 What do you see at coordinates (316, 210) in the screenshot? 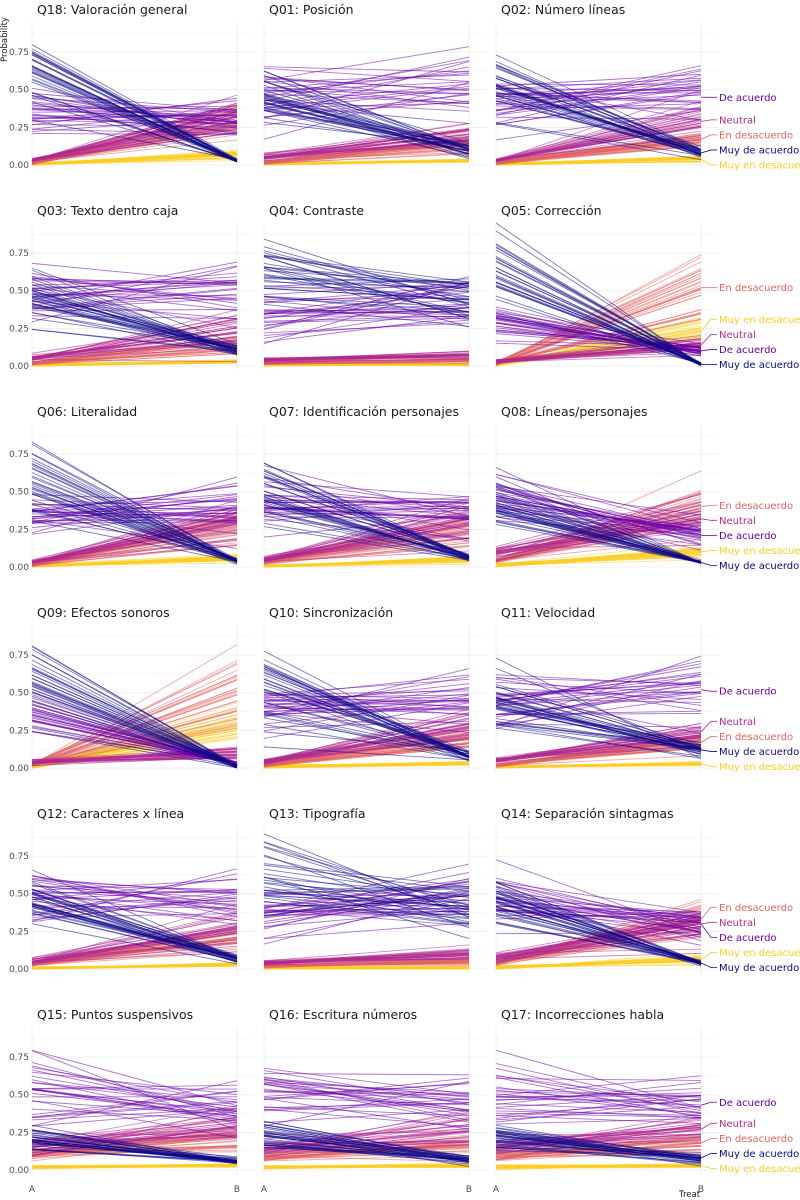
I see `facet-title: Q04: Contraste` at bounding box center [316, 210].